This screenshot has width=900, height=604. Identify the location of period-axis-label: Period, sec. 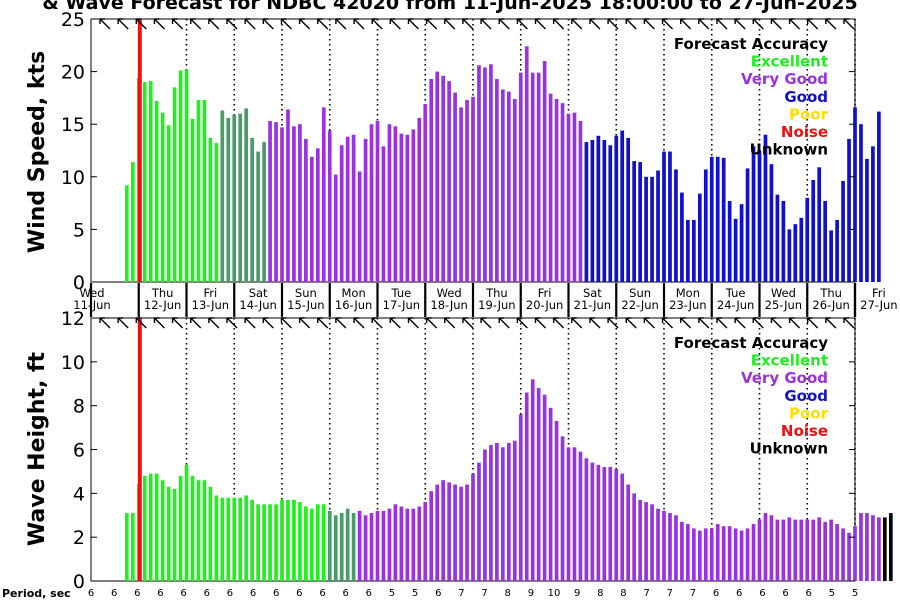
(36, 593).